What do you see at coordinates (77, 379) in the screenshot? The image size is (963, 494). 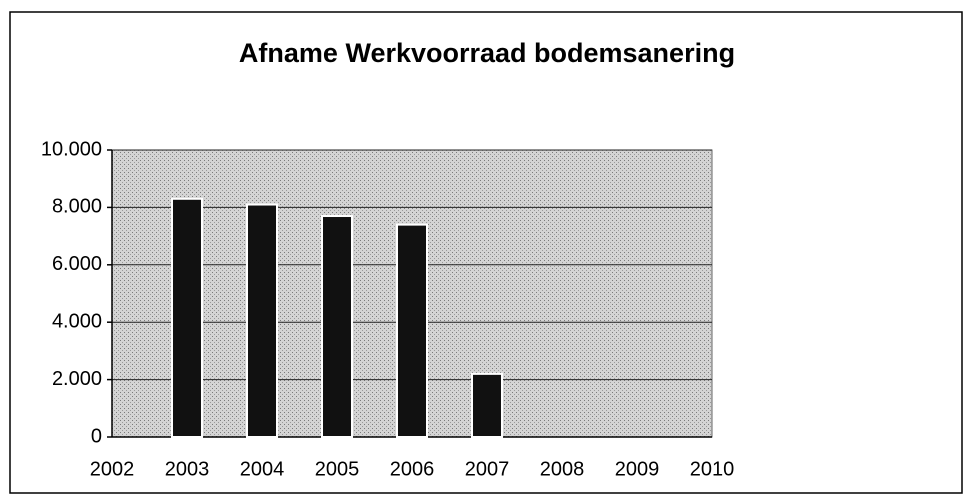 I see `y-tick-label: 2.000` at bounding box center [77, 379].